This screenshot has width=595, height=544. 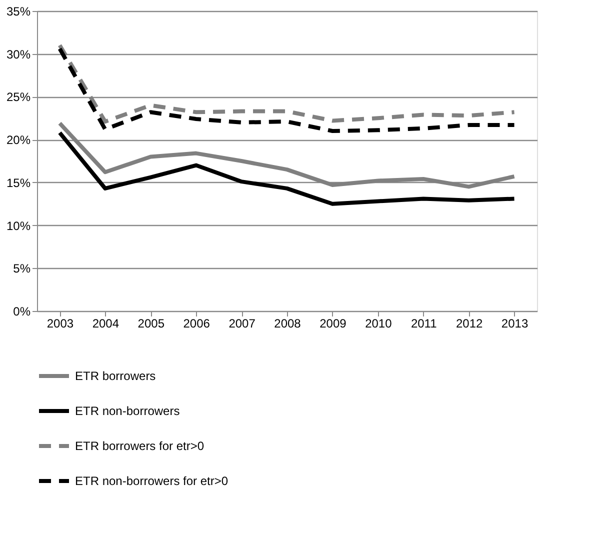 What do you see at coordinates (139, 446) in the screenshot?
I see `legend-label: ETR borrowers for etr>0` at bounding box center [139, 446].